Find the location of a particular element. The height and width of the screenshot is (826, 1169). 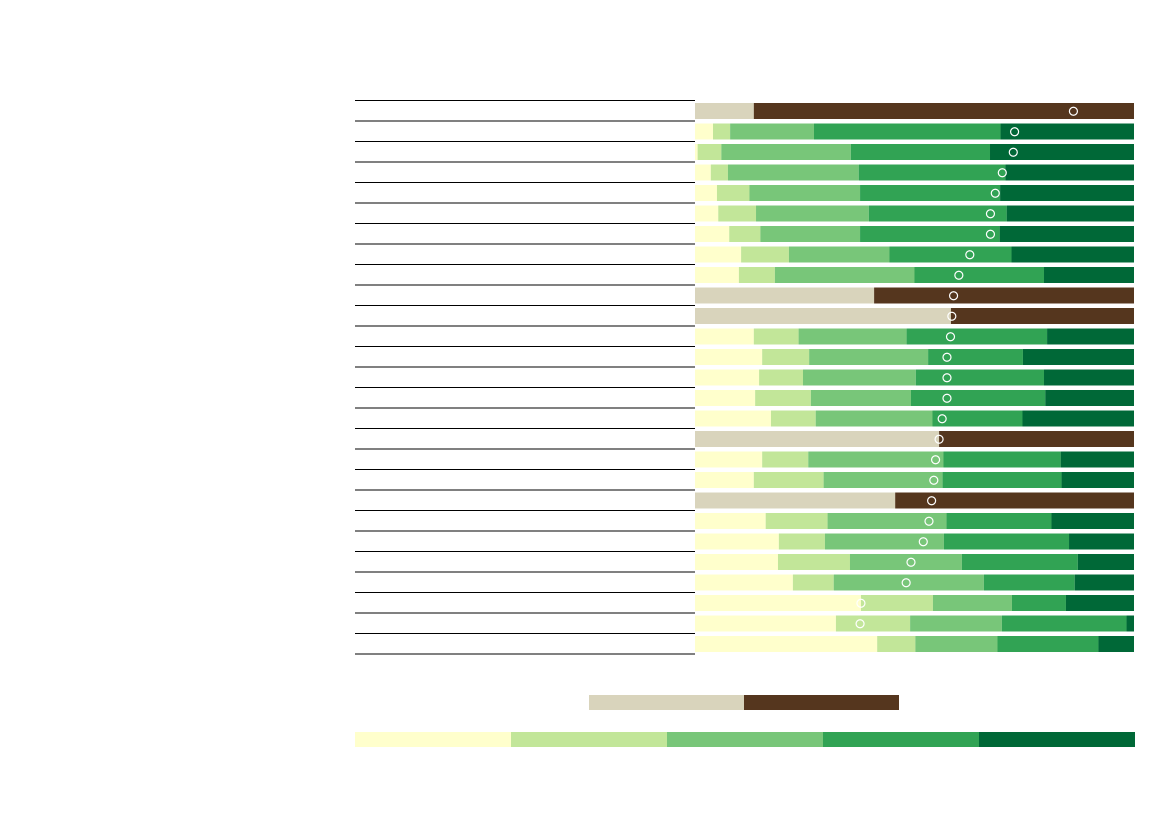

legend-binary is located at coordinates (744, 702).